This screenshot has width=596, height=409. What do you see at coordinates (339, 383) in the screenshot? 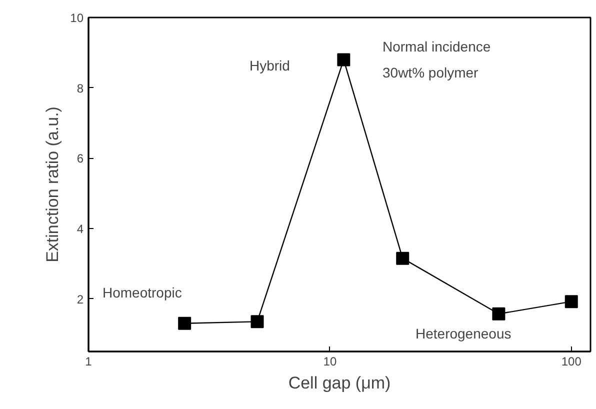
I see `x-axis-title: Cell gap (μm)` at bounding box center [339, 383].